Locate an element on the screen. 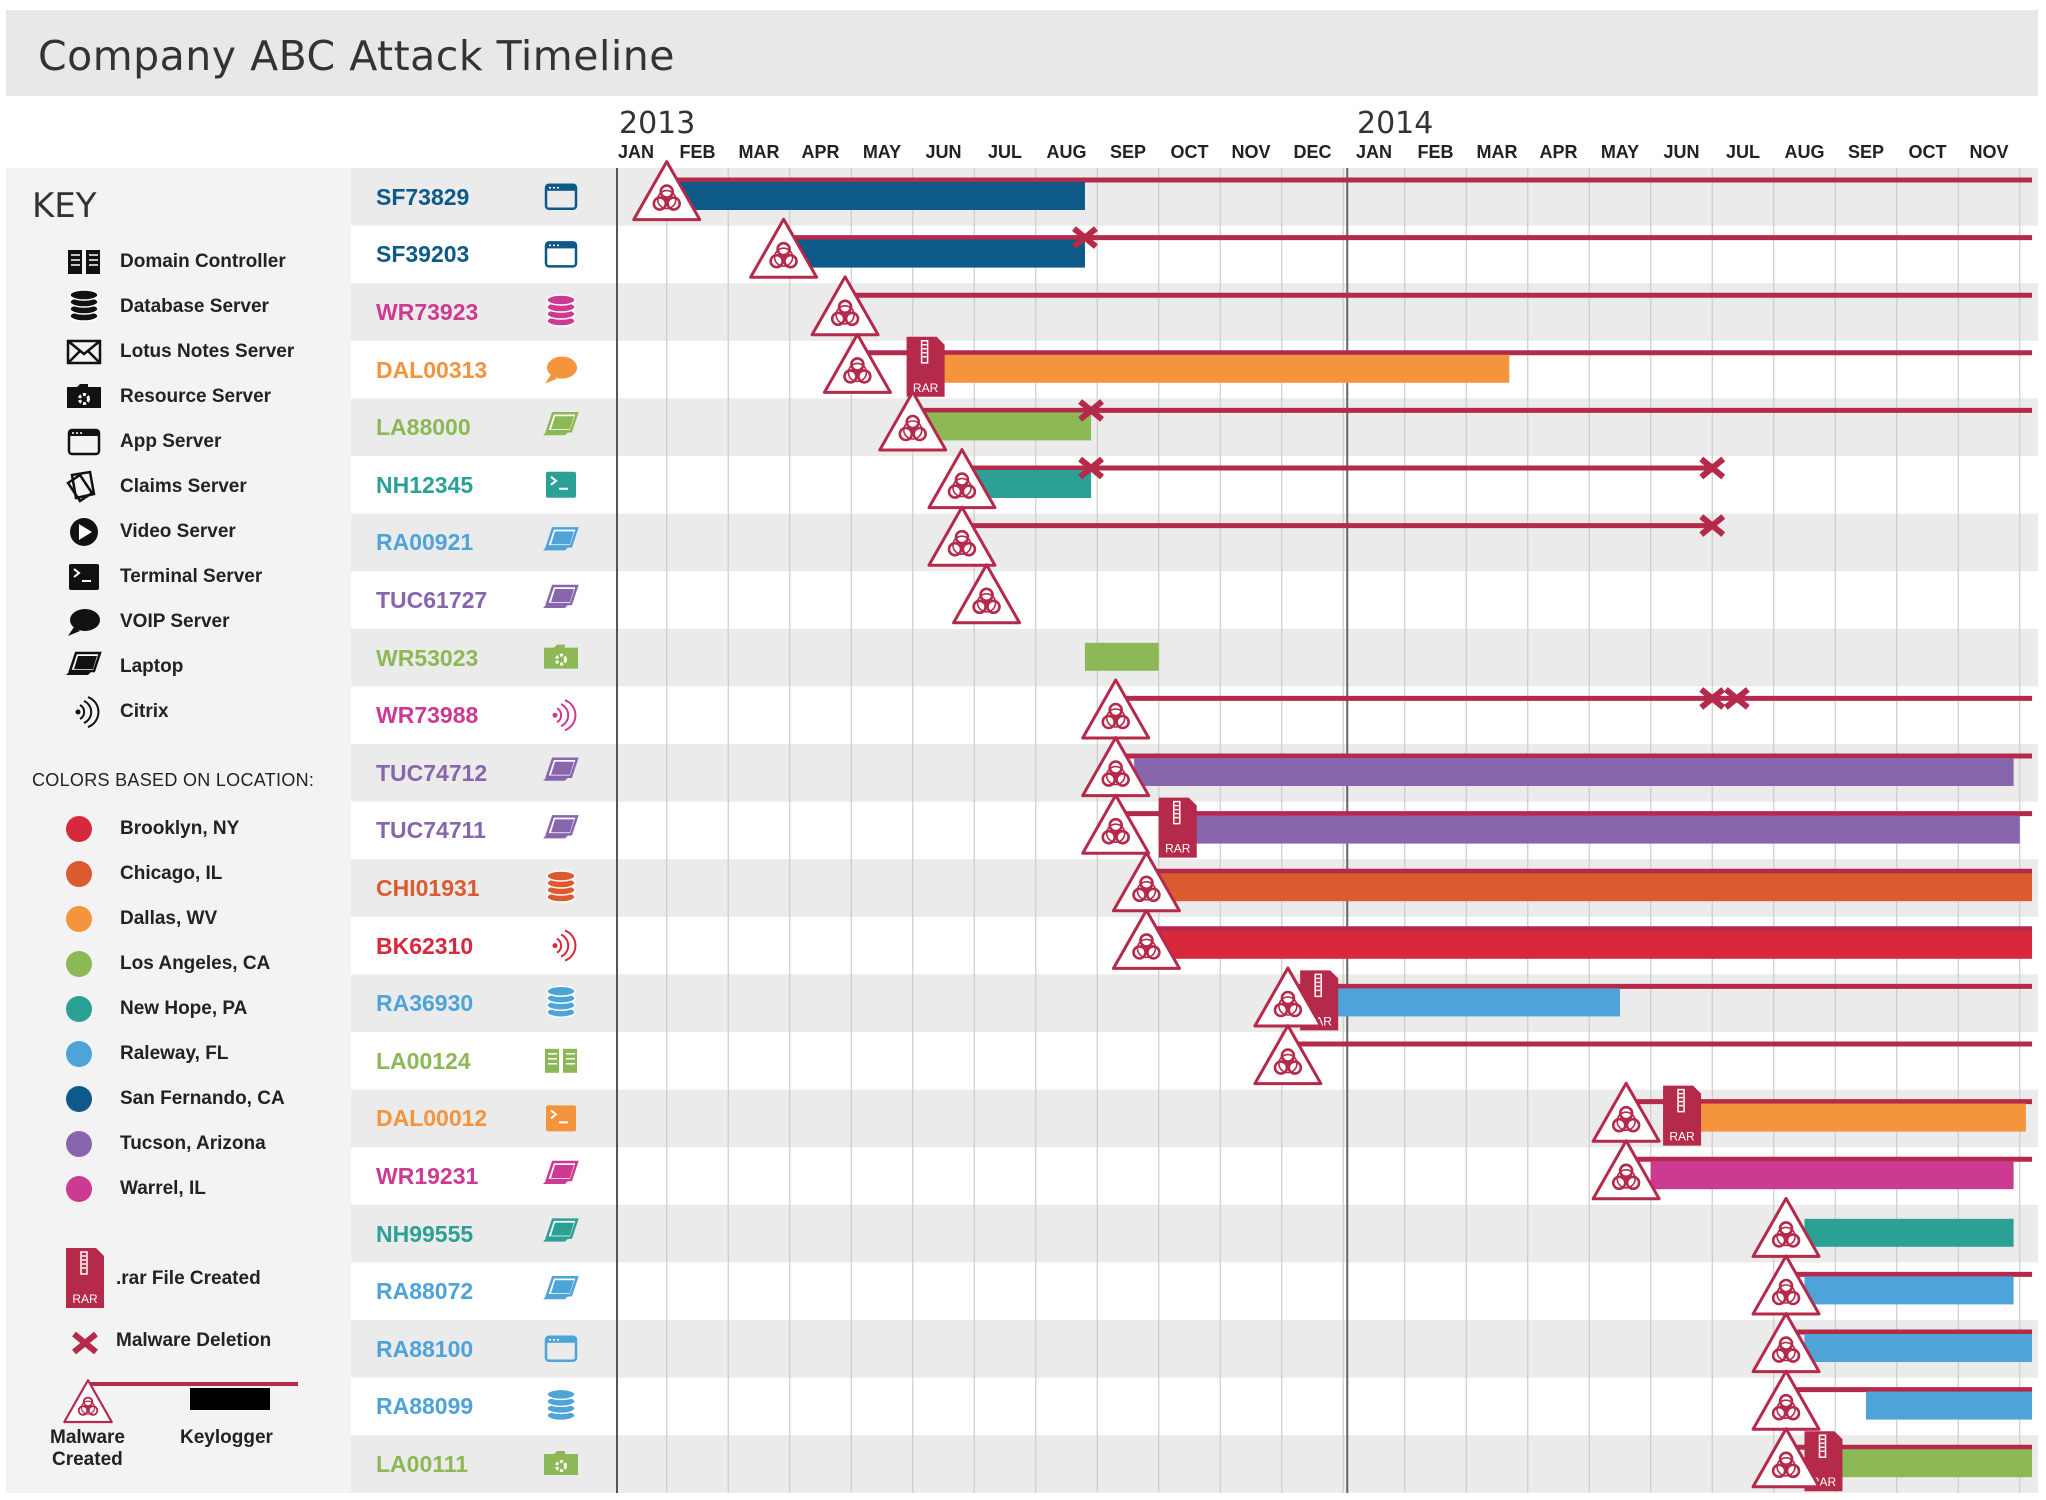  row-label: TUC74711 is located at coordinates (431, 830).